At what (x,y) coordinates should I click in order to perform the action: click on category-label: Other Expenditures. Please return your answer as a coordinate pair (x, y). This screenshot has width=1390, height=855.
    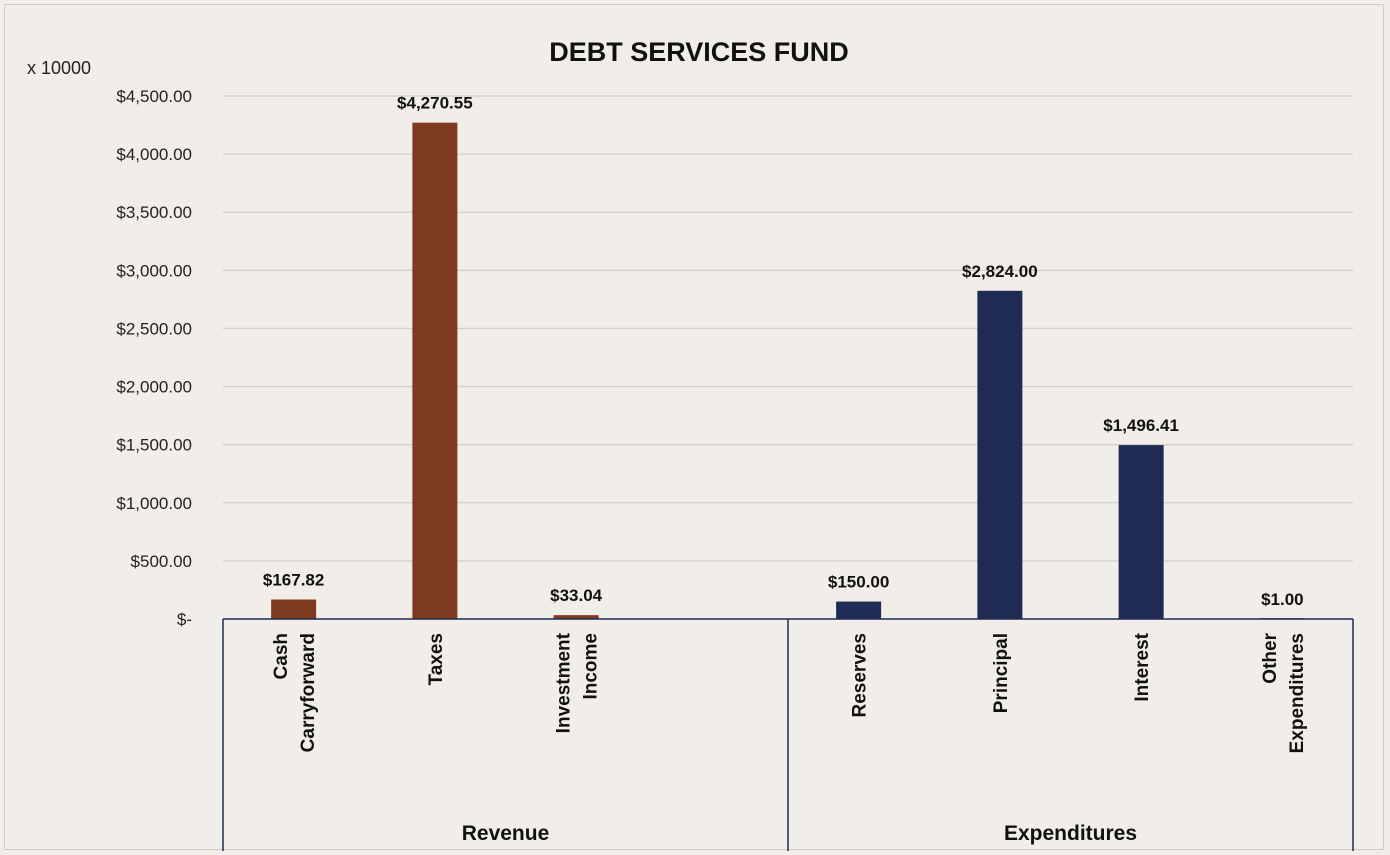
    Looking at the image, I should click on (1284, 692).